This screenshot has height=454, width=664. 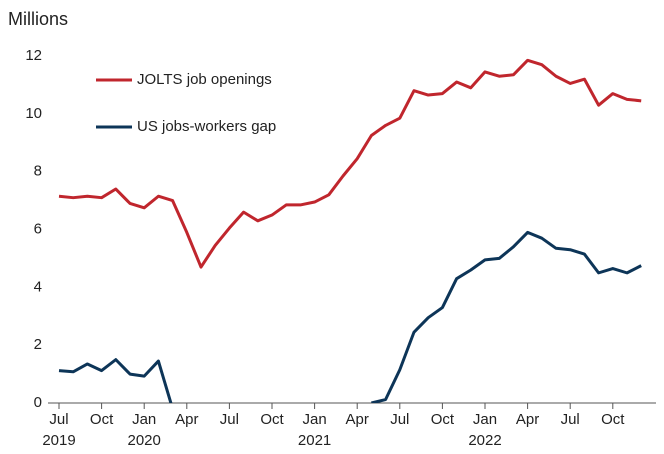 What do you see at coordinates (38, 19) in the screenshot?
I see `y-axis-title: Millions` at bounding box center [38, 19].